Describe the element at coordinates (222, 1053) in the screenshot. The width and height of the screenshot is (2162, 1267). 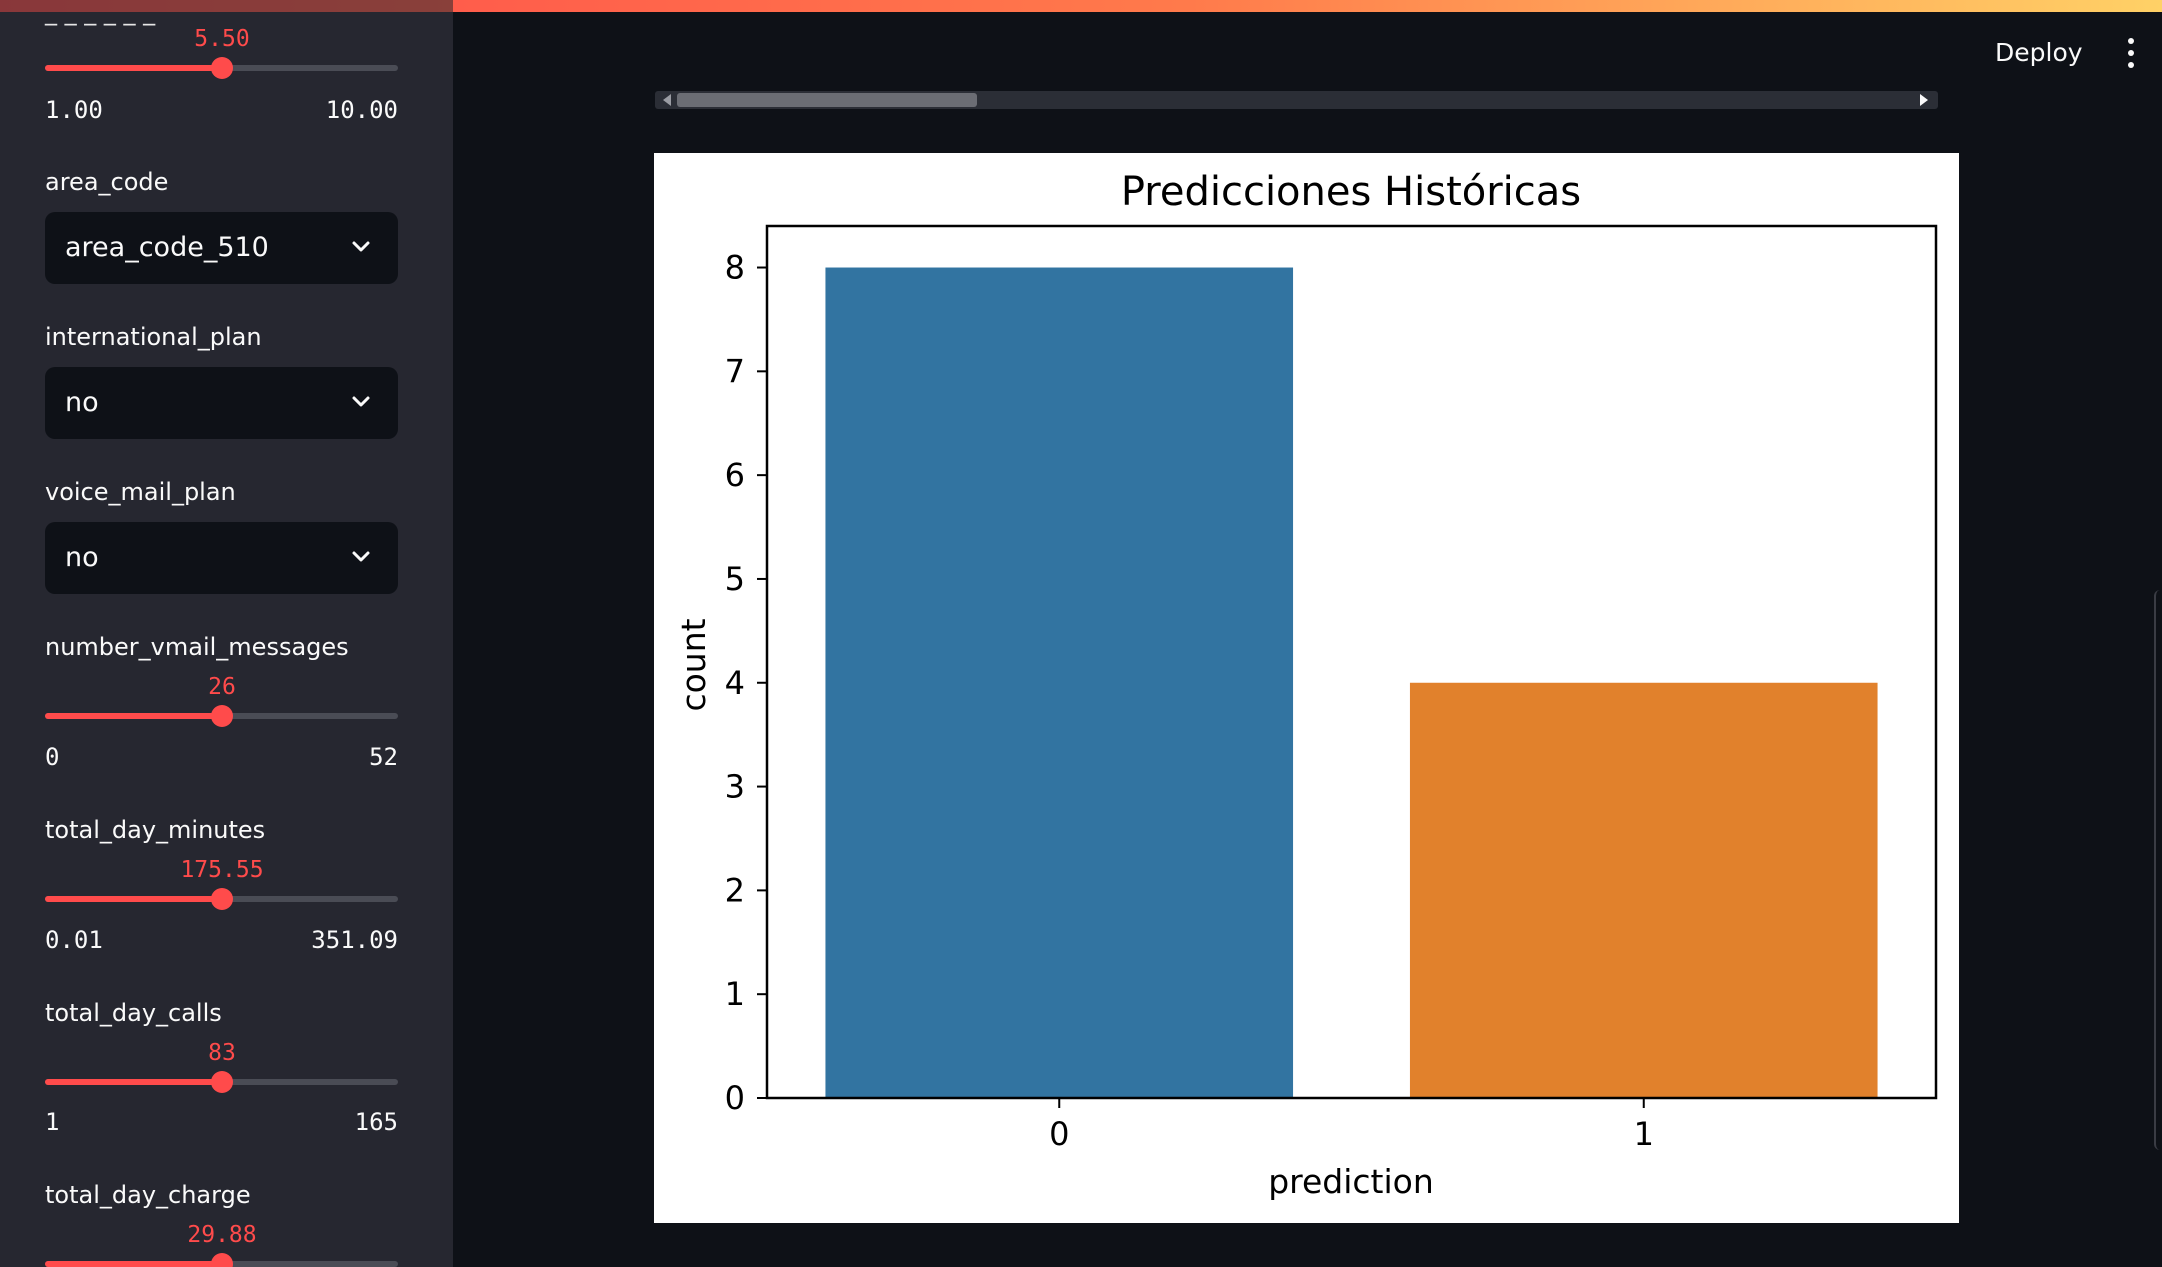
I see `total-day-calls-value: 83` at that location.